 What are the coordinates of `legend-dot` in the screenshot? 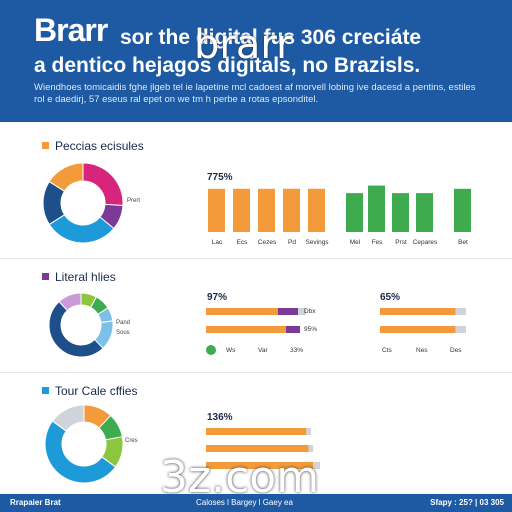 It's located at (211, 350).